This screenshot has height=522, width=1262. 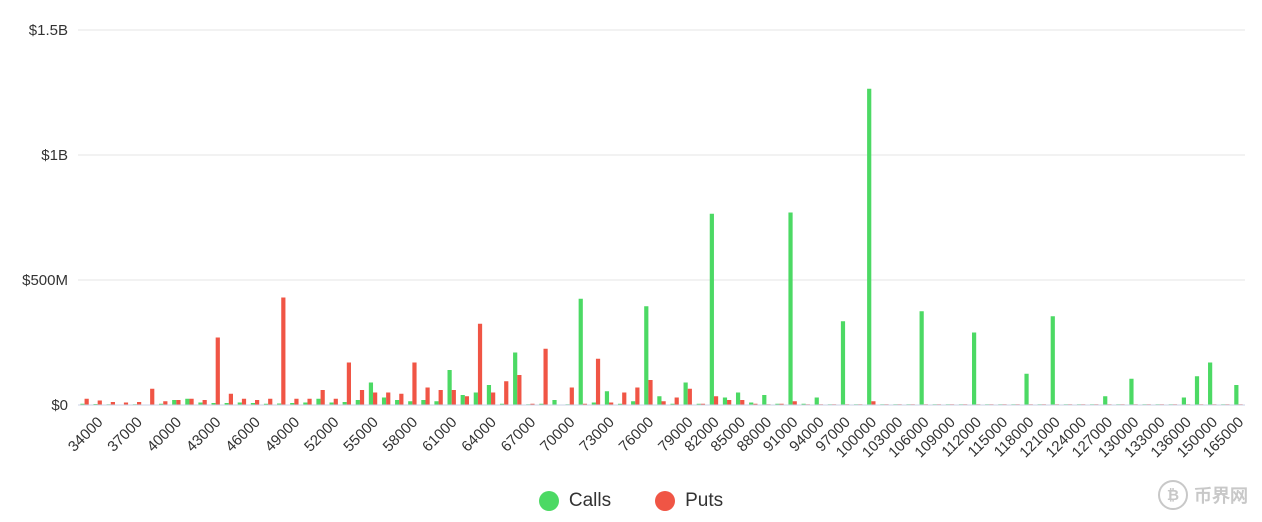 I want to click on legend-item-puts: Puts, so click(x=689, y=501).